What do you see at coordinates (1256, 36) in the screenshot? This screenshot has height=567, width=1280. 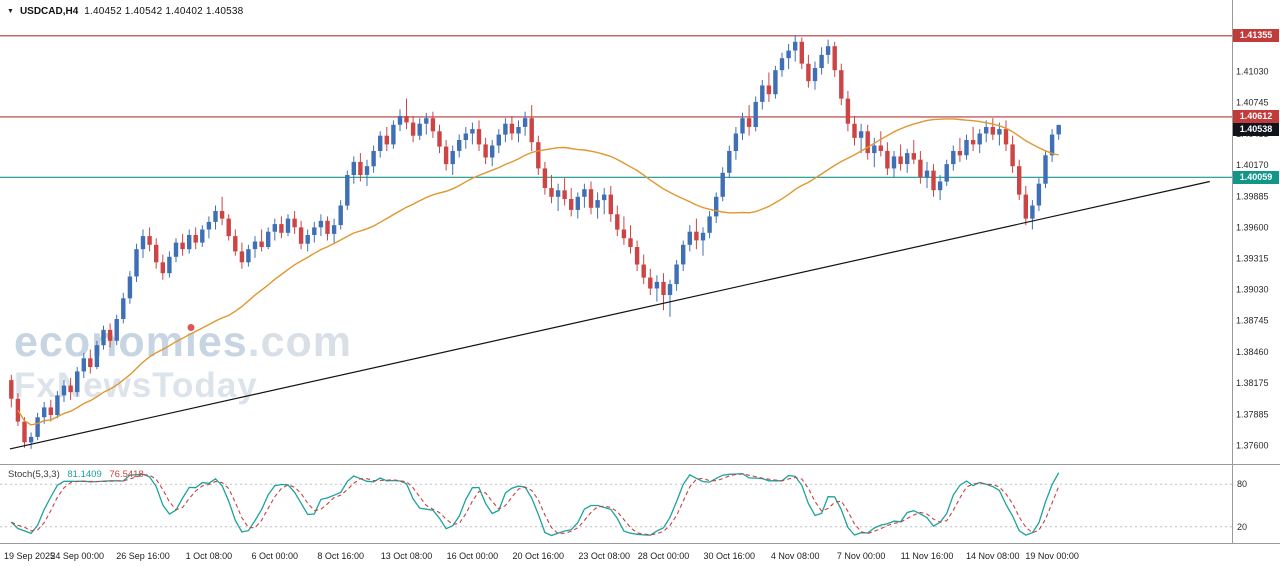 I see `badge-r1: 1.41355` at bounding box center [1256, 36].